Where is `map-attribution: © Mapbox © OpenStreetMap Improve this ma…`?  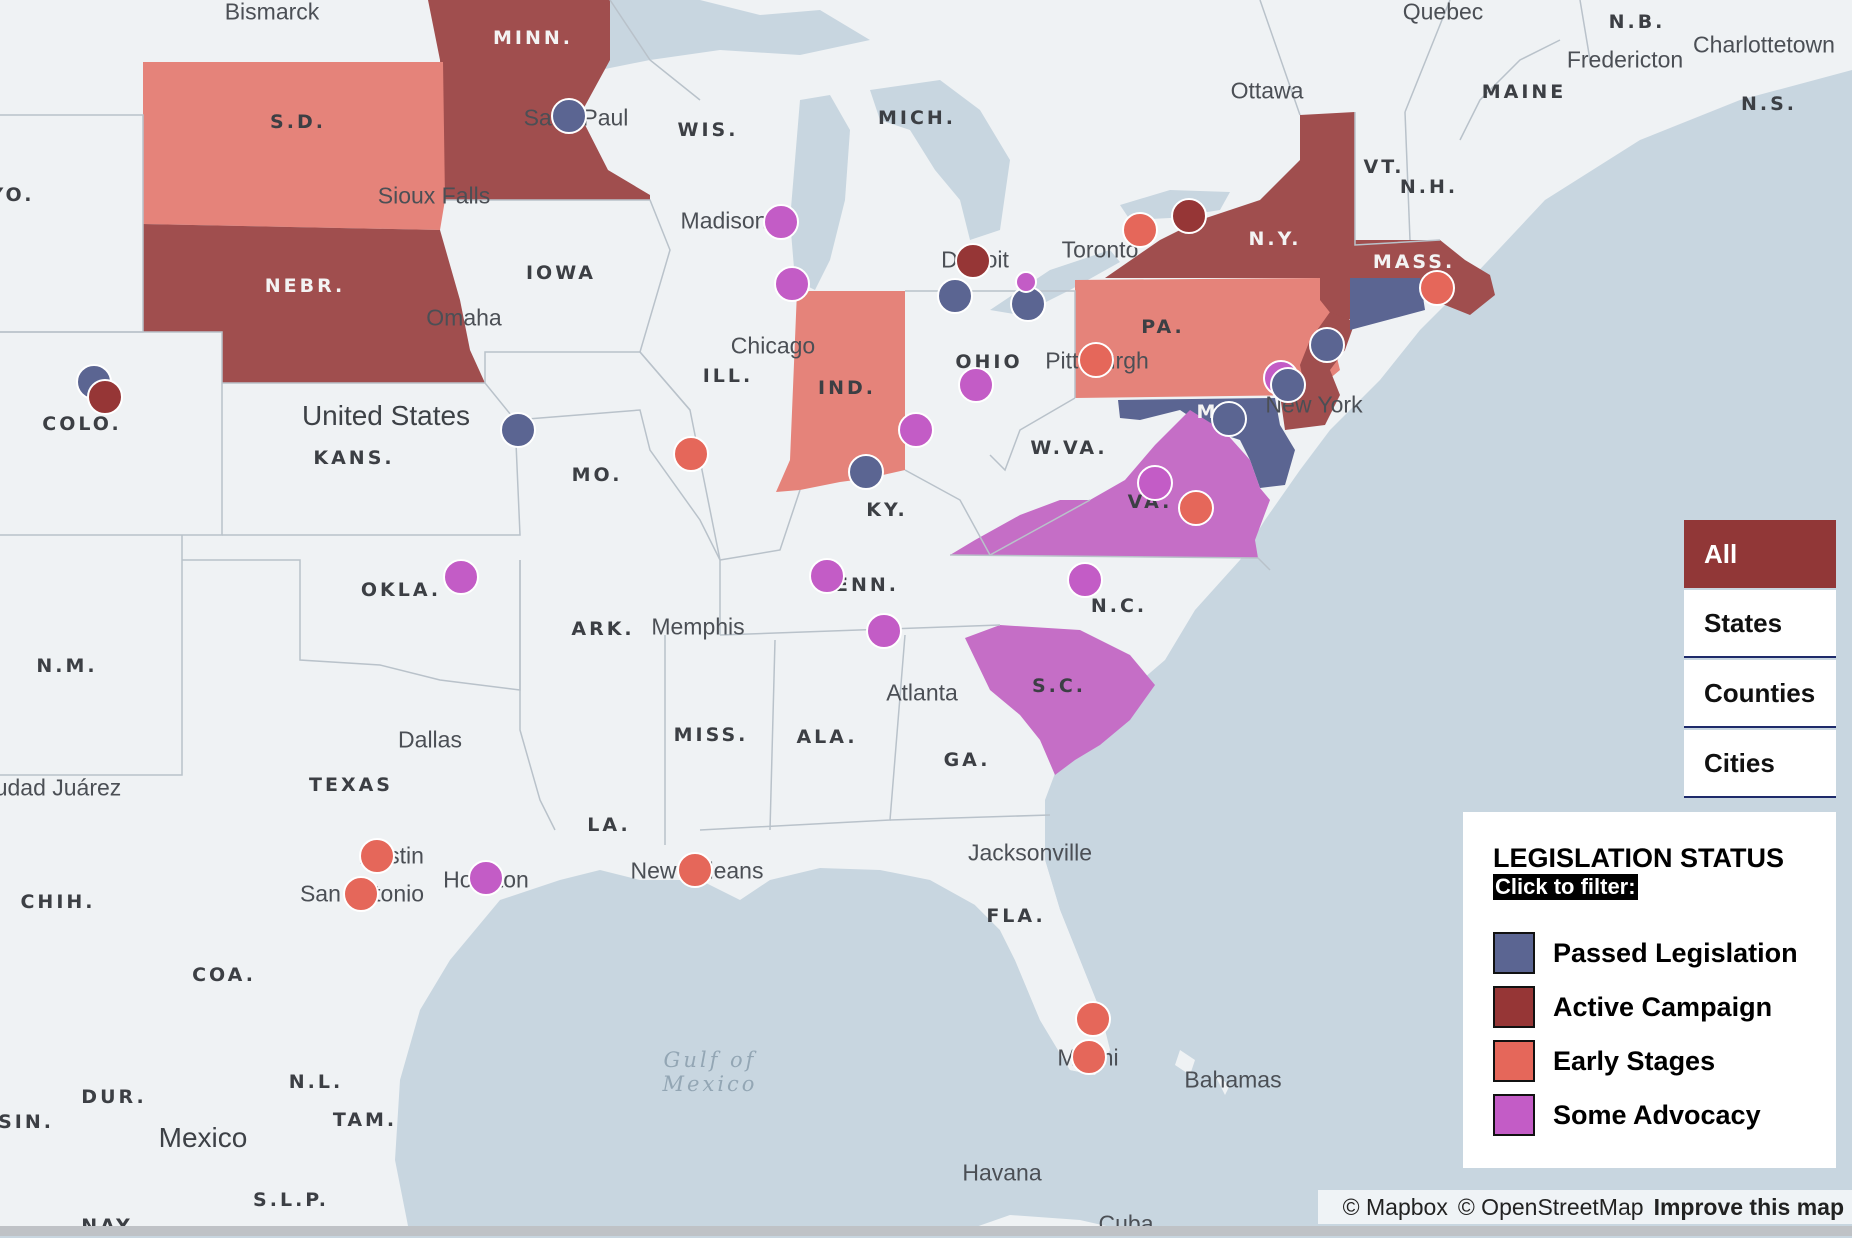 map-attribution: © Mapbox © OpenStreetMap Improve this ma… is located at coordinates (1585, 1207).